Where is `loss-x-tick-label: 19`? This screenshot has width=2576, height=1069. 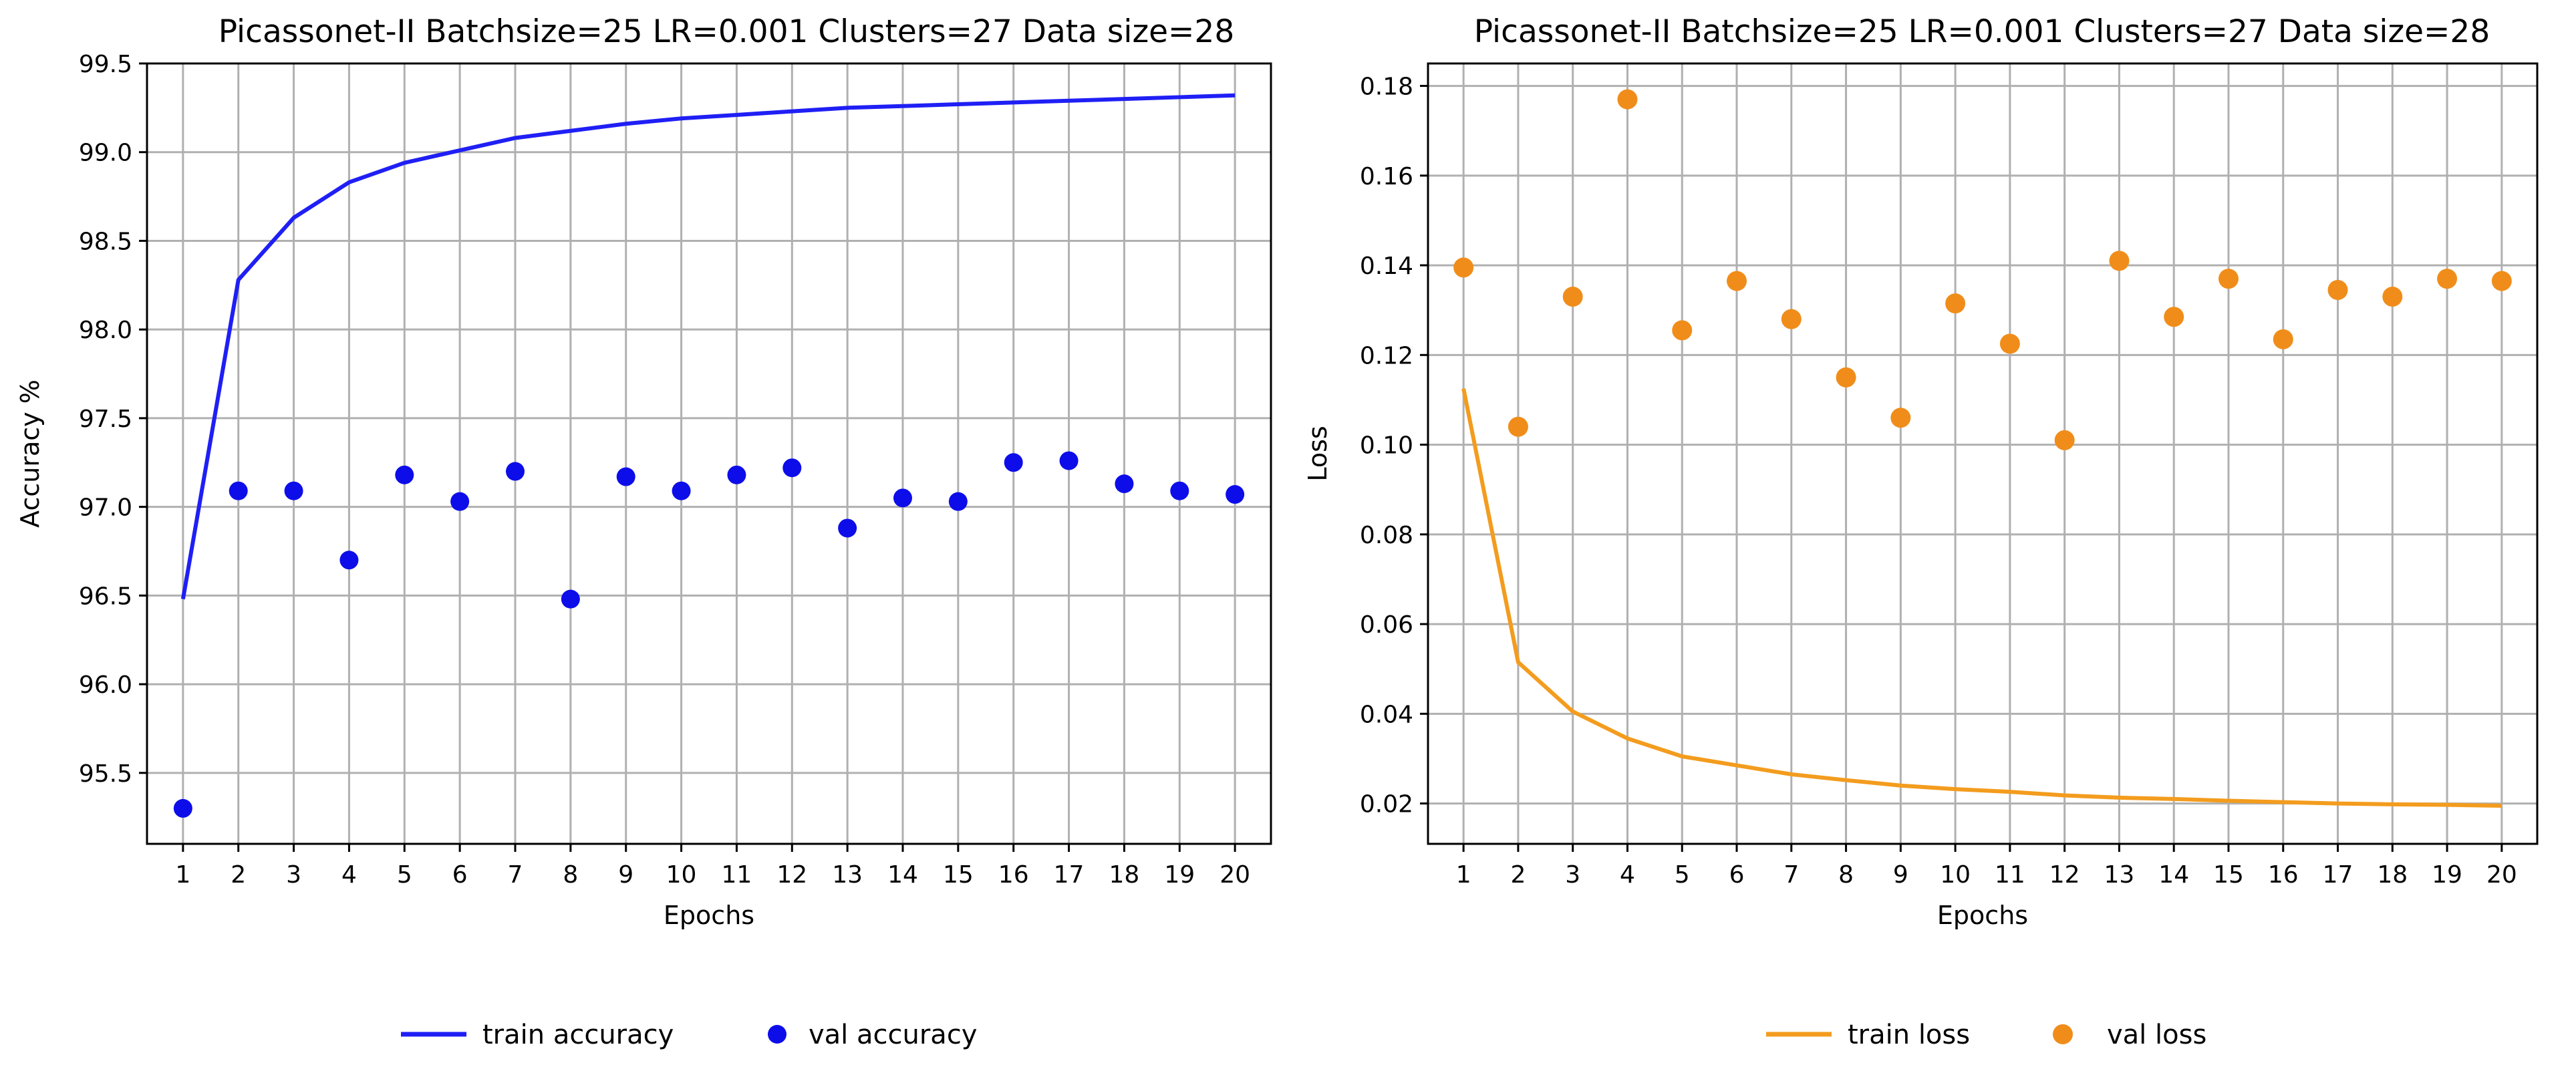
loss-x-tick-label: 19 is located at coordinates (2447, 875).